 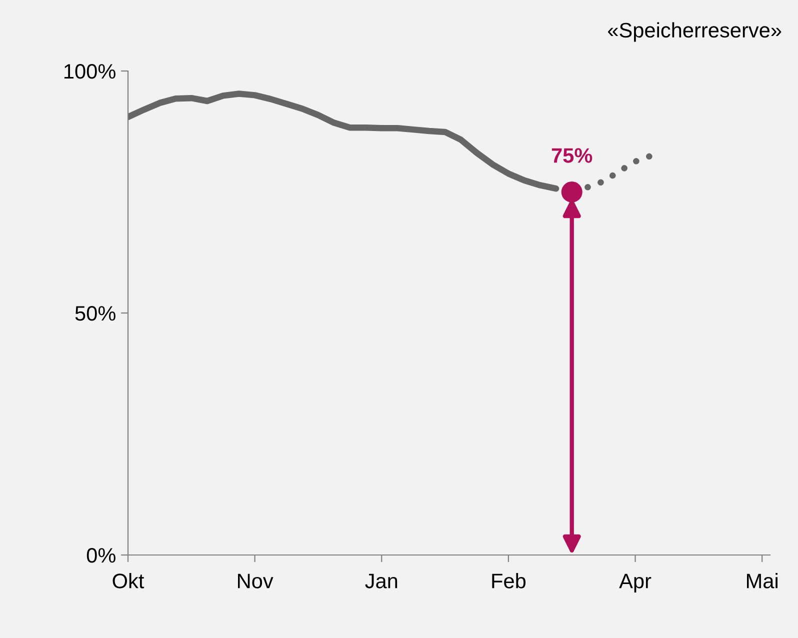 What do you see at coordinates (381, 581) in the screenshot?
I see `x-tick-label: Jan` at bounding box center [381, 581].